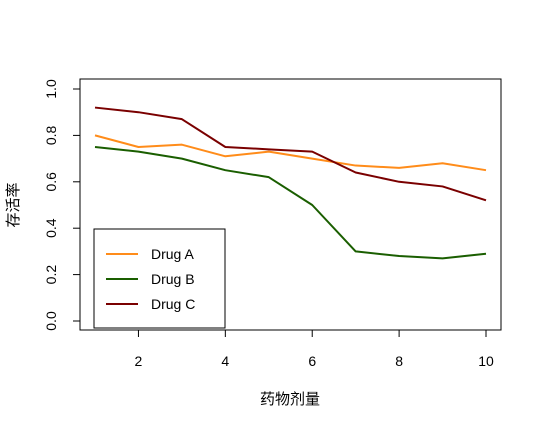 The width and height of the screenshot is (542, 429). I want to click on x-tick-label: 10, so click(486, 361).